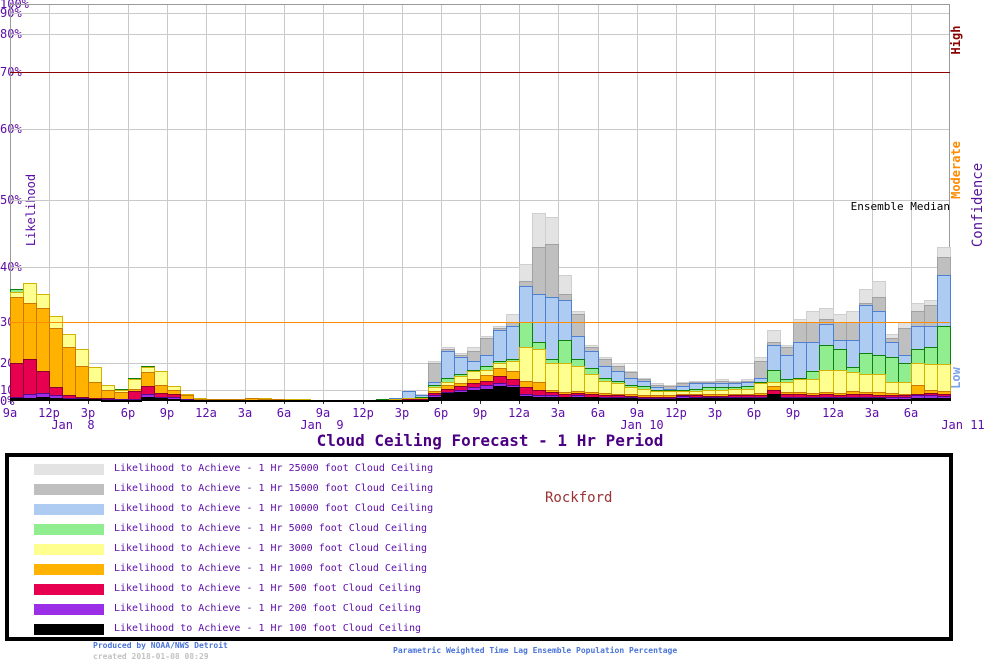 The height and width of the screenshot is (670, 1000). What do you see at coordinates (441, 413) in the screenshot?
I see `x-tick-label: 6p` at bounding box center [441, 413].